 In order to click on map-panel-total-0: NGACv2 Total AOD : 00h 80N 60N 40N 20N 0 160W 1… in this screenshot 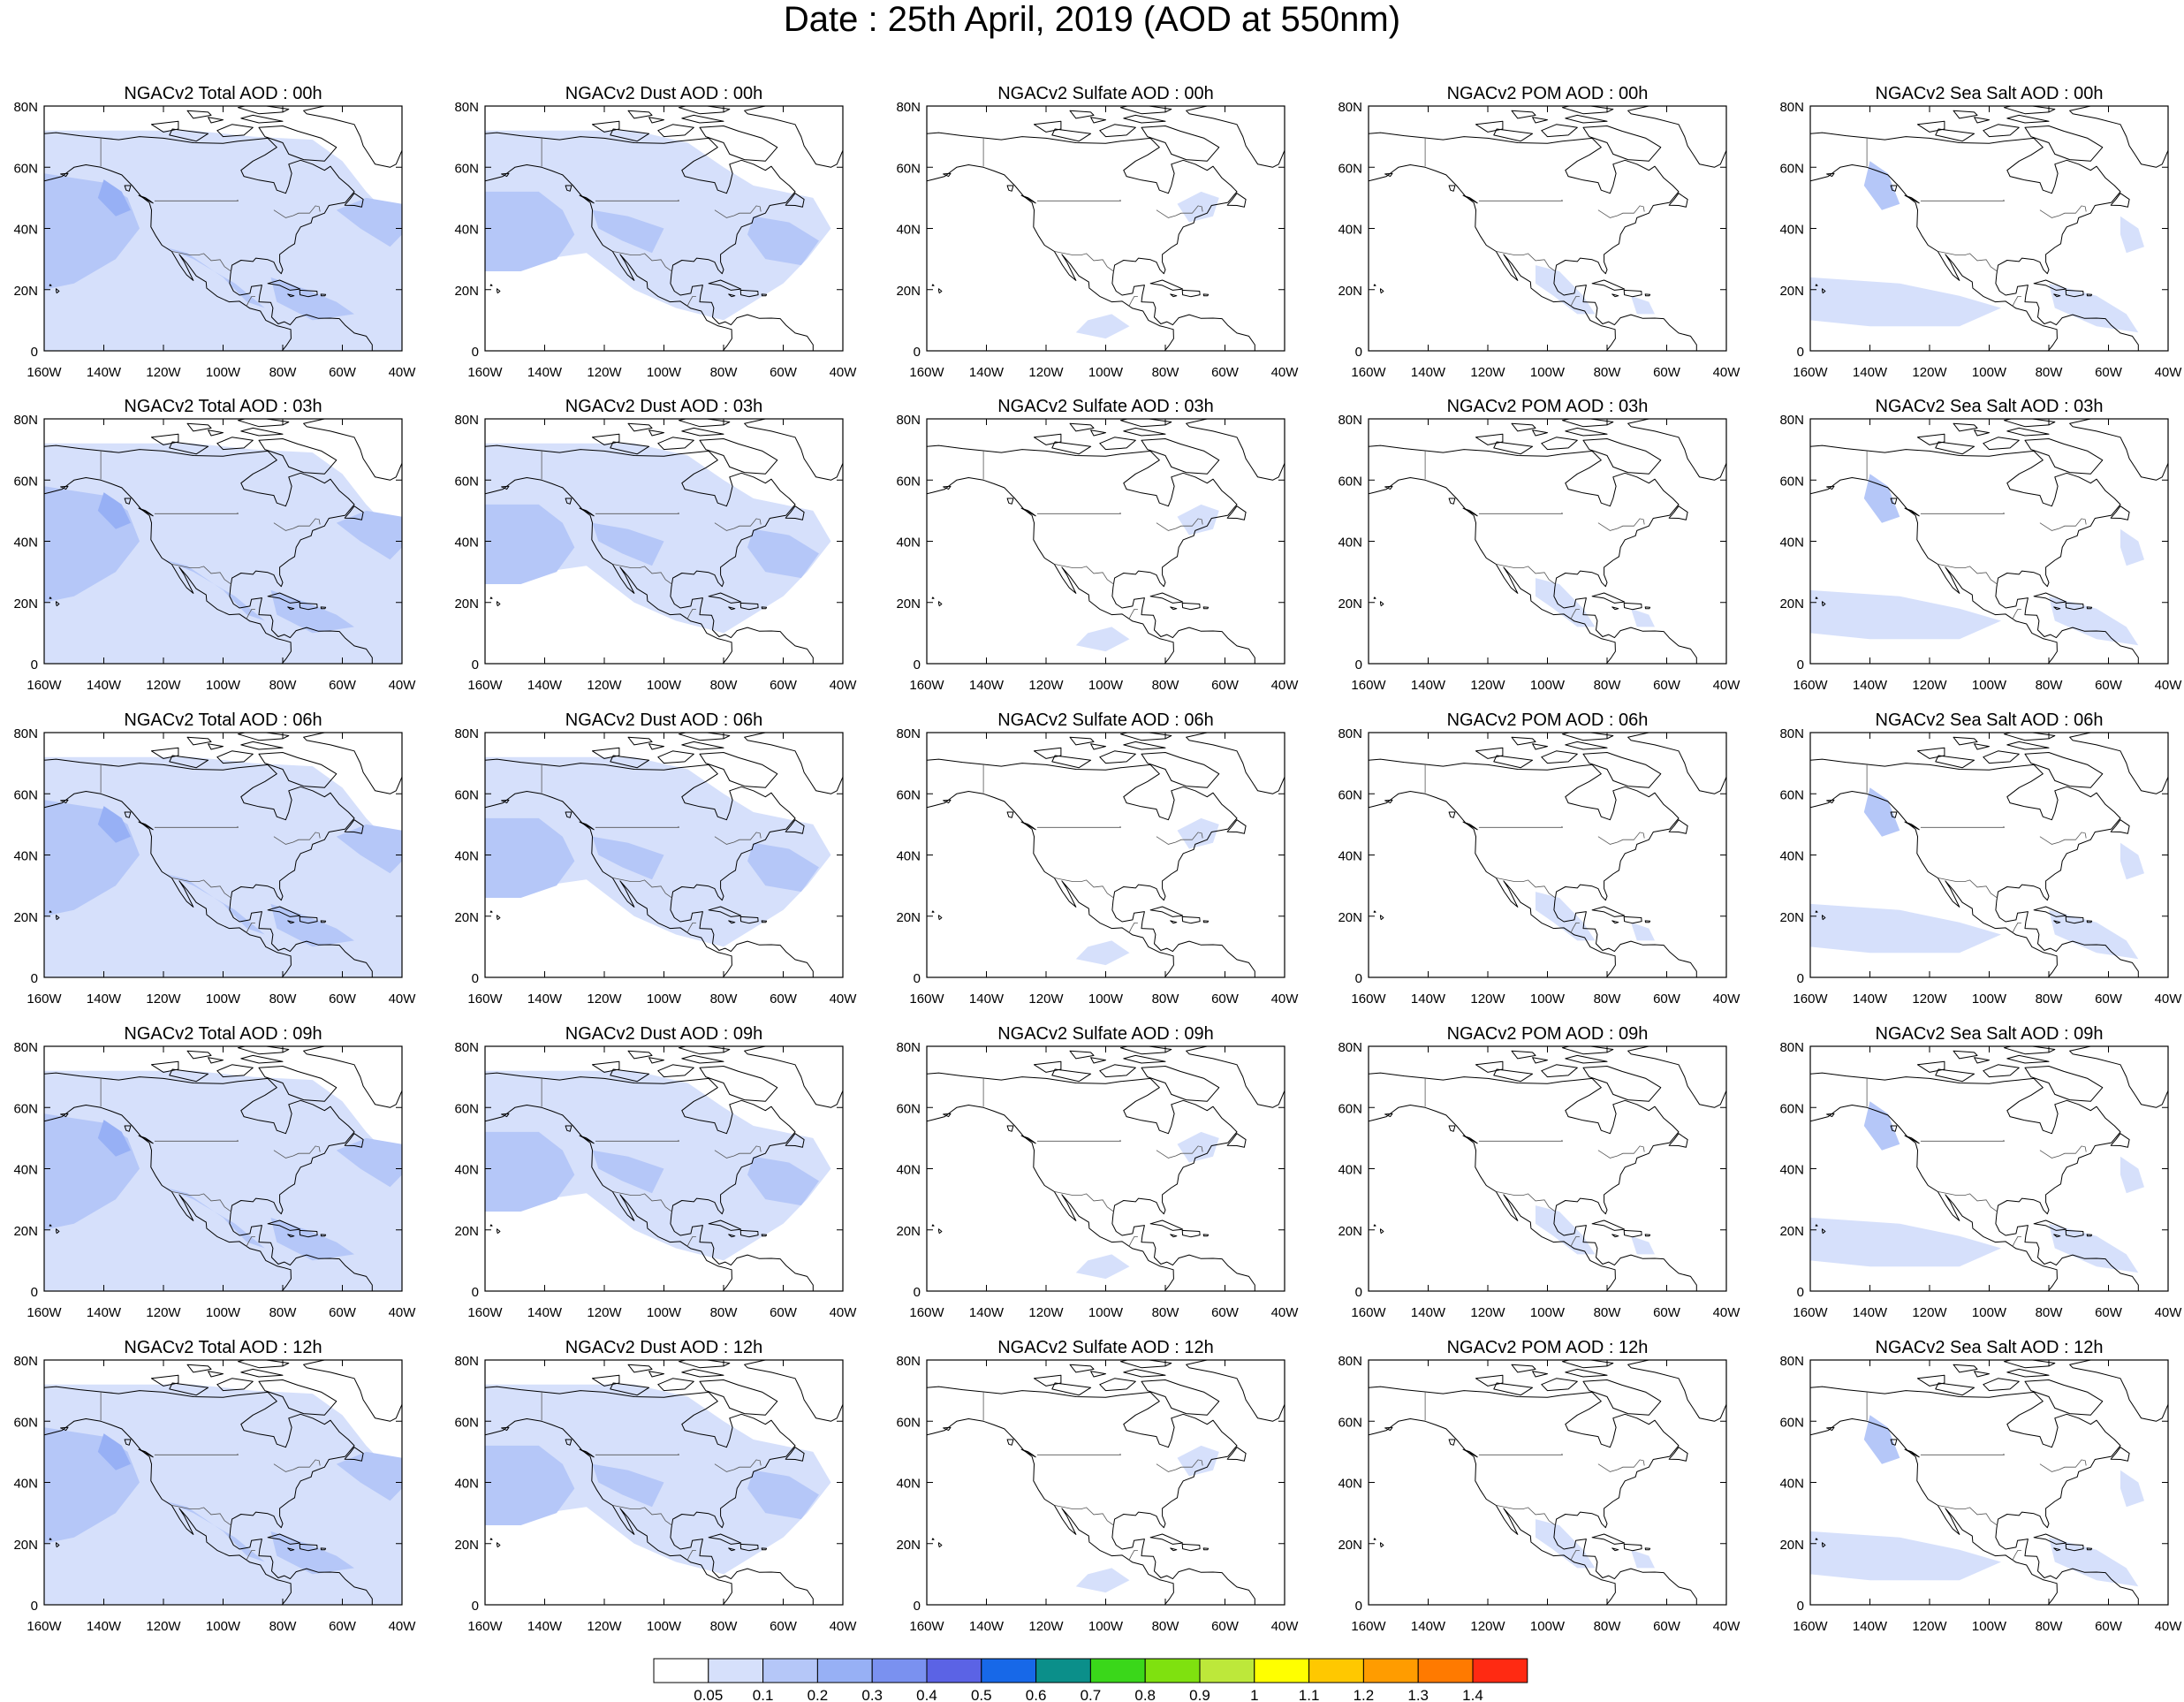, I will do `click(214, 232)`.